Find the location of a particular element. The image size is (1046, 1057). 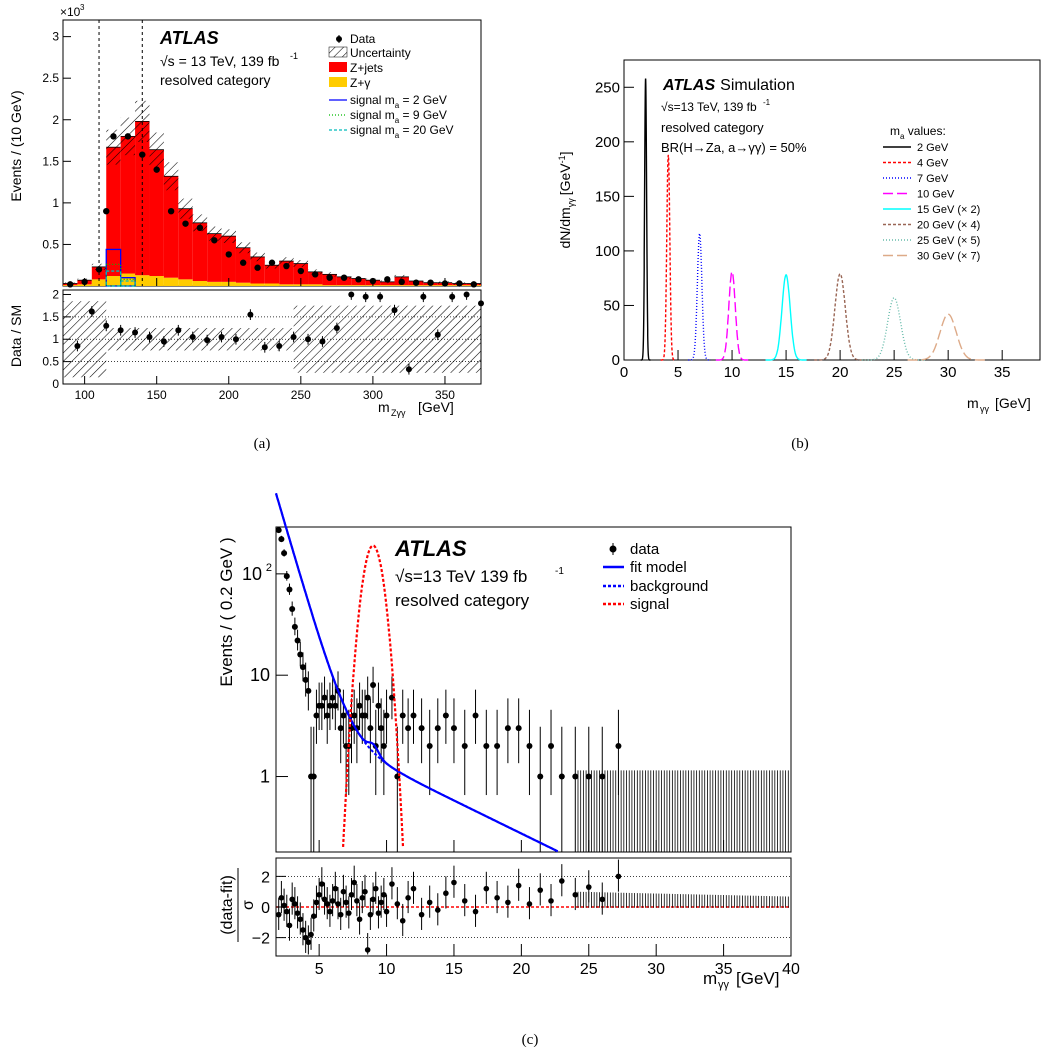

legend-entry: 10 GeV is located at coordinates (936, 195).